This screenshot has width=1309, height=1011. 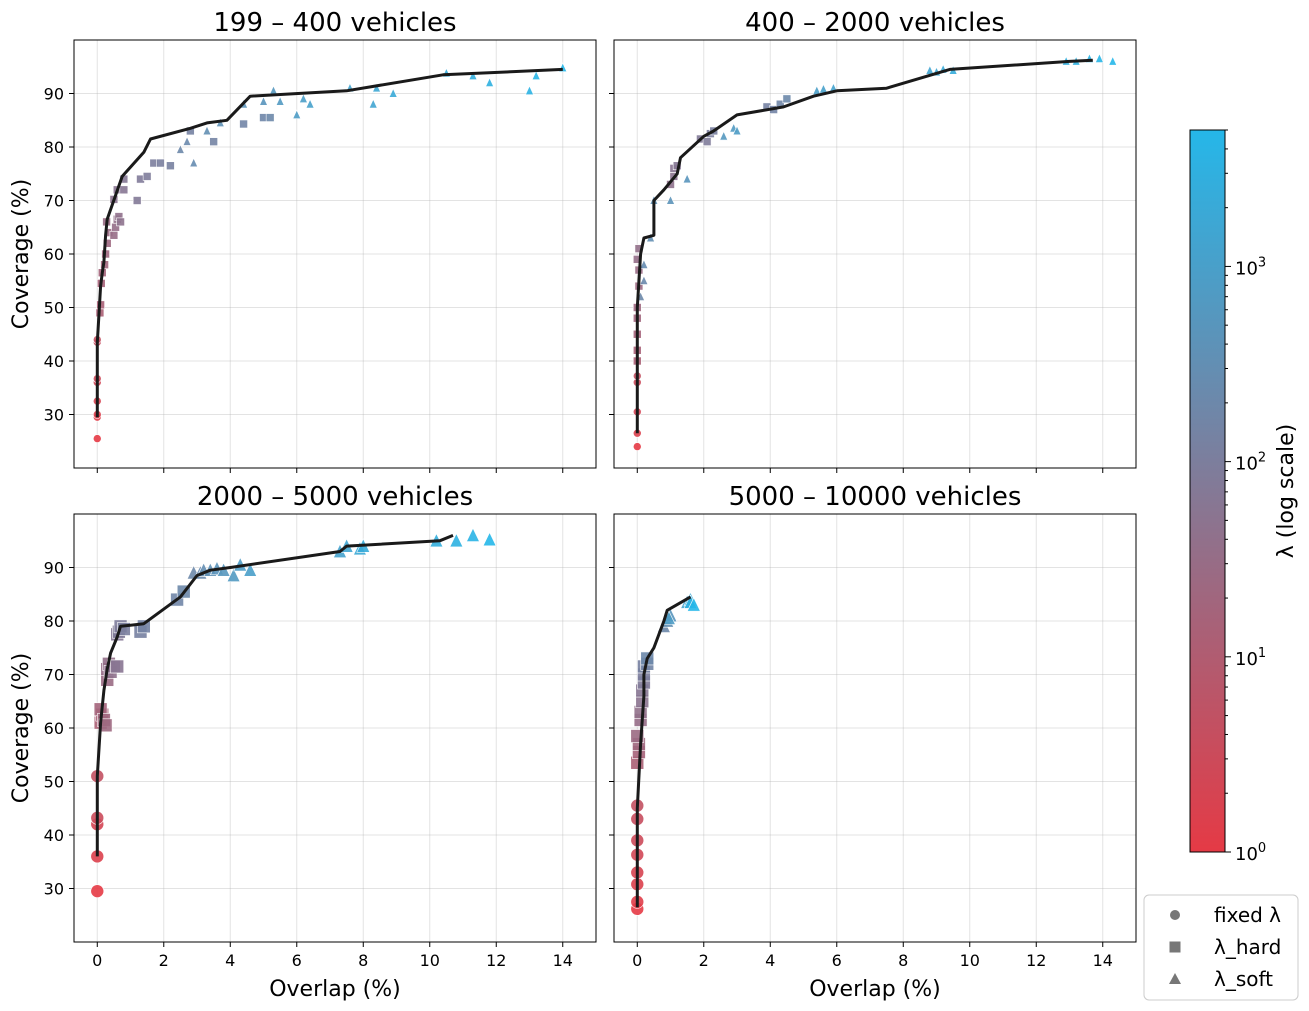 What do you see at coordinates (704, 960) in the screenshot?
I see `x-tick-label: 2` at bounding box center [704, 960].